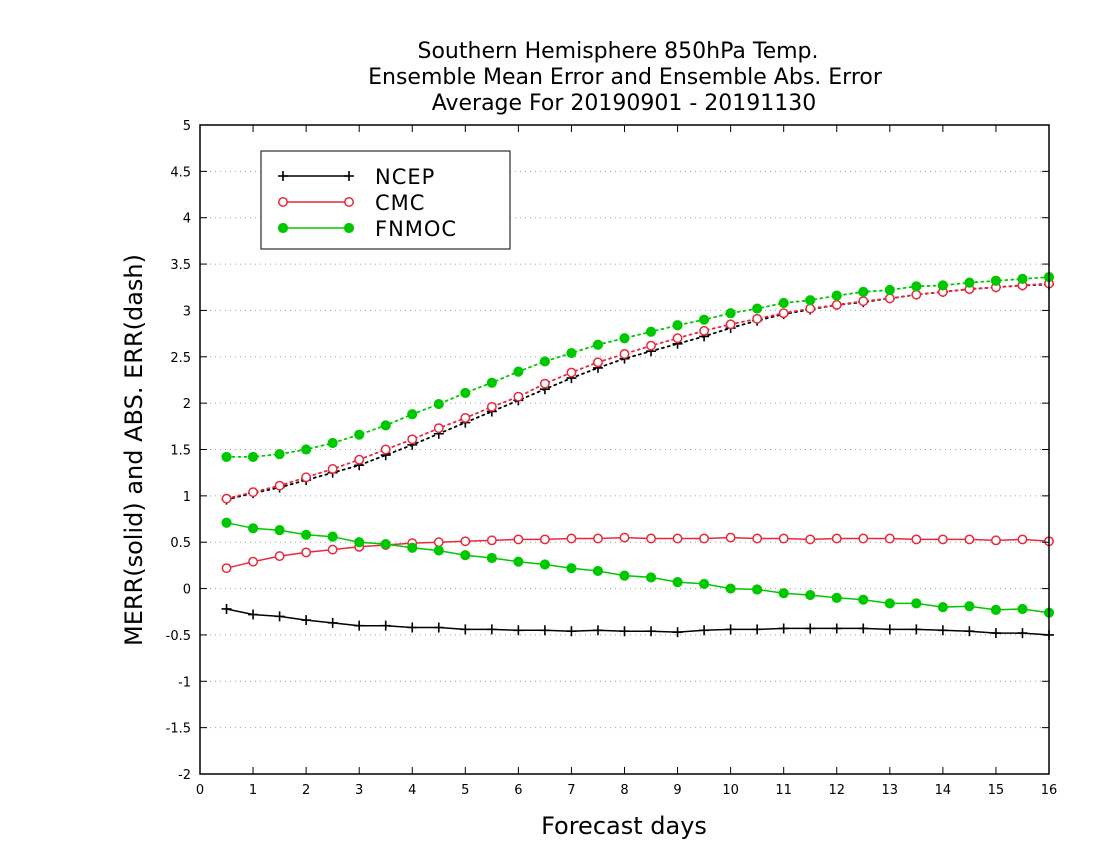 The width and height of the screenshot is (1100, 850). I want to click on y-tick-label: 3, so click(187, 311).